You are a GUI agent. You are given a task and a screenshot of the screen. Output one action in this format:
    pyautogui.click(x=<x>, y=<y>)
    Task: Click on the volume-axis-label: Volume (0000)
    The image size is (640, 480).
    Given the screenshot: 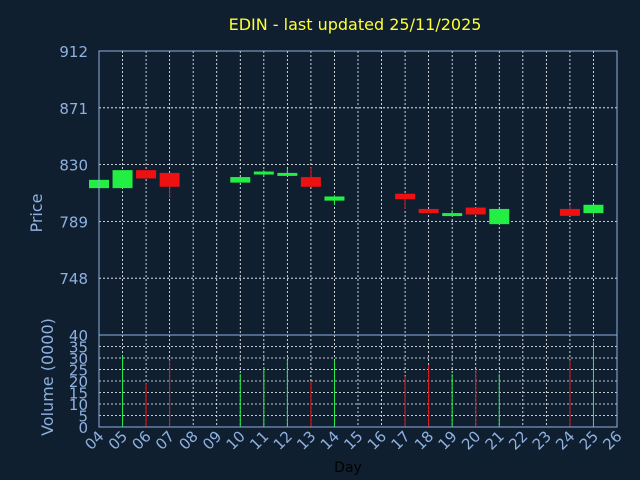 What is the action you would take?
    pyautogui.click(x=47, y=377)
    